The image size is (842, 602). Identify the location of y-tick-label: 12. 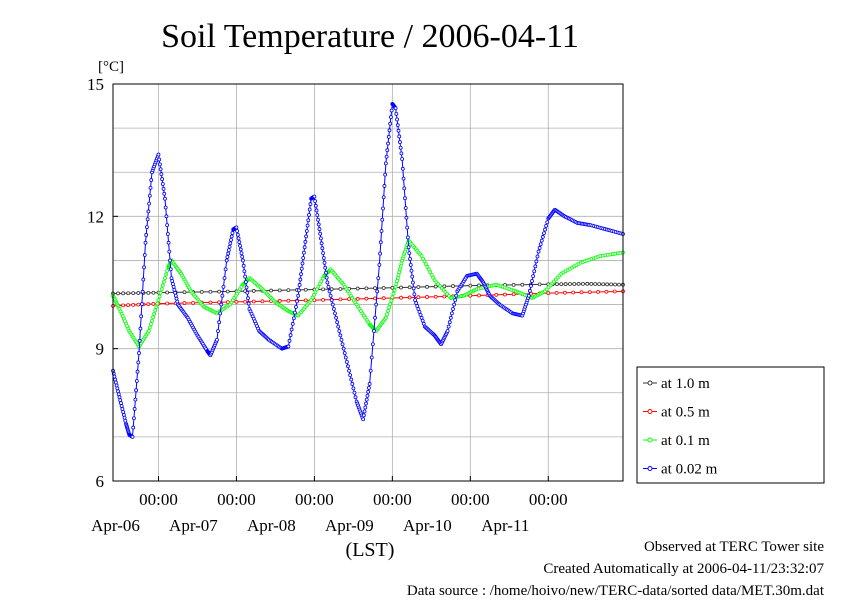
(95, 216).